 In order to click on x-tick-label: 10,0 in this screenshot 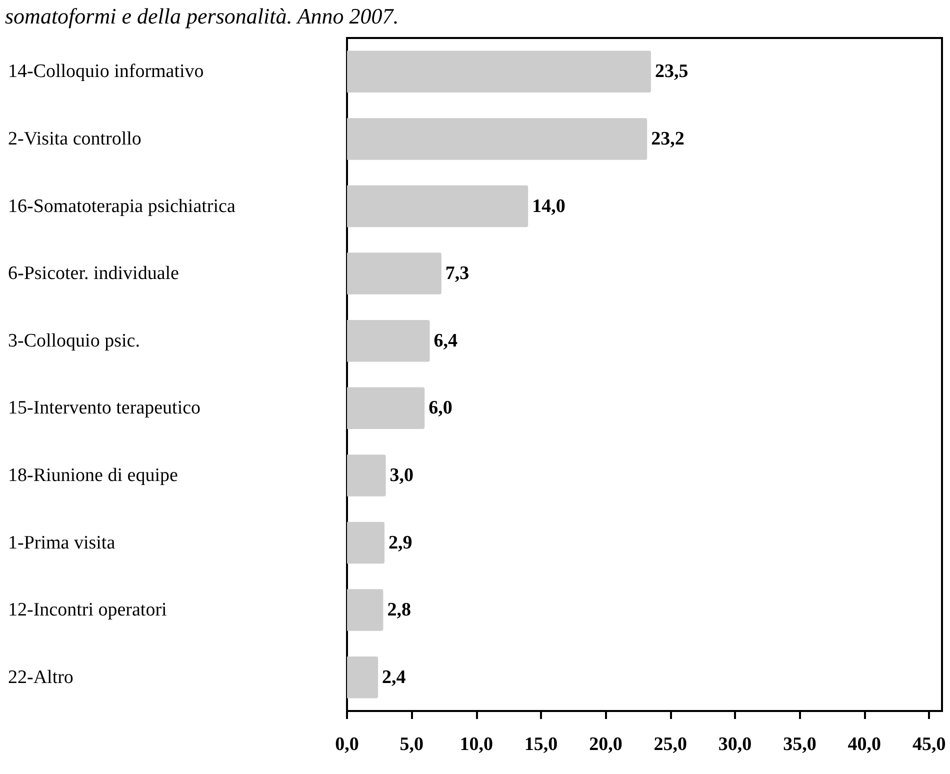, I will do `click(476, 744)`.